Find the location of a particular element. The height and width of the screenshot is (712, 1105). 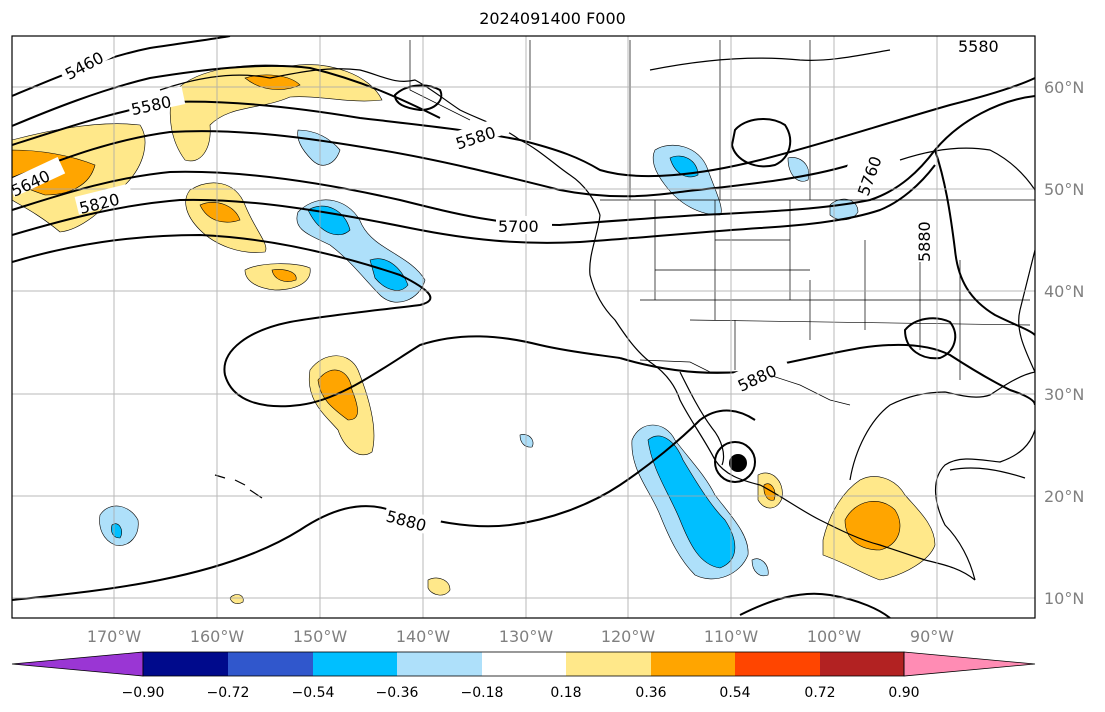

storm-circulation is located at coordinates (735, 462).